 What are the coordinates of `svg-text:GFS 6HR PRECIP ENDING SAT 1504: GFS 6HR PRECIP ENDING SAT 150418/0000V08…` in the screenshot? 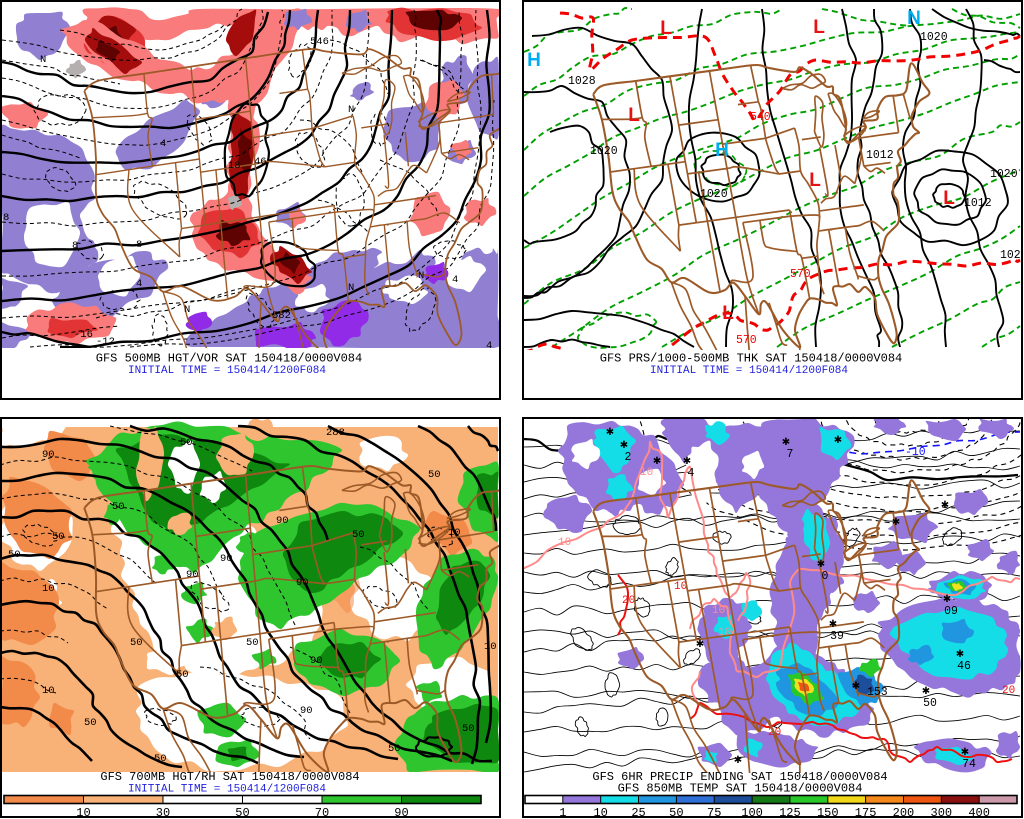 It's located at (739, 777).